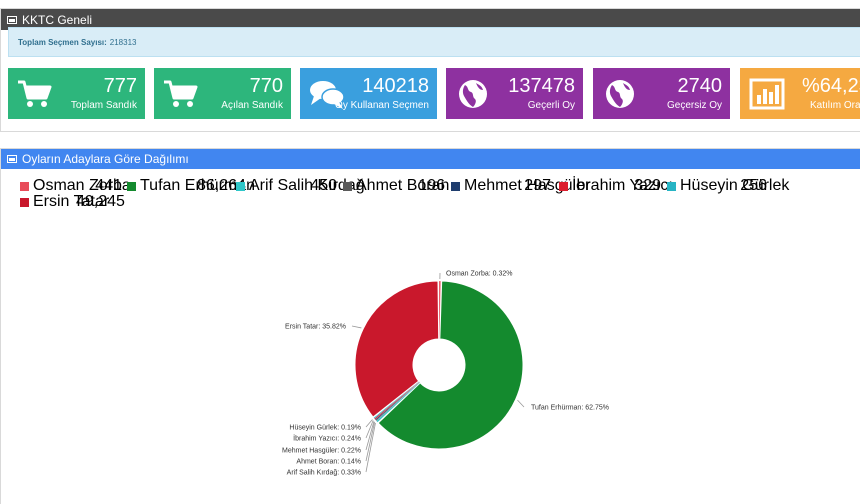  I want to click on stat-tile-voted: 140218 Oy Kullanan Seçmen, so click(368, 93).